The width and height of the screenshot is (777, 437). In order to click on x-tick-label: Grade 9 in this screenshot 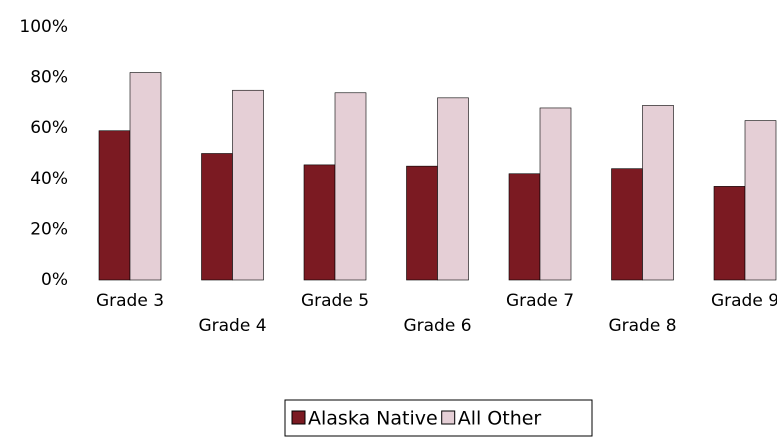, I will do `click(744, 301)`.